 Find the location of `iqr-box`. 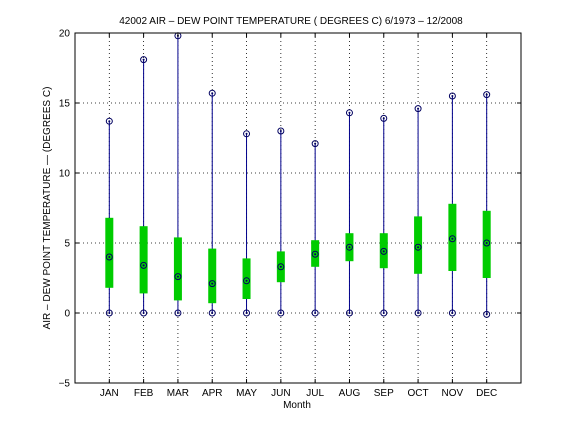

iqr-box is located at coordinates (109, 252).